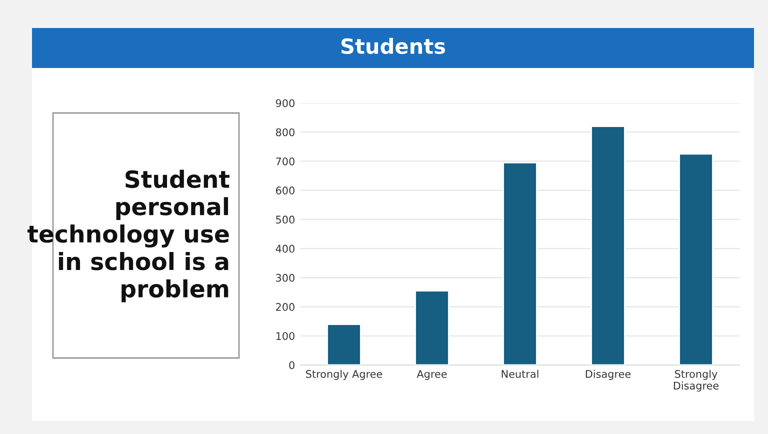 This screenshot has width=768, height=434. Describe the element at coordinates (608, 375) in the screenshot. I see `x-tick-label: Disagree` at that location.